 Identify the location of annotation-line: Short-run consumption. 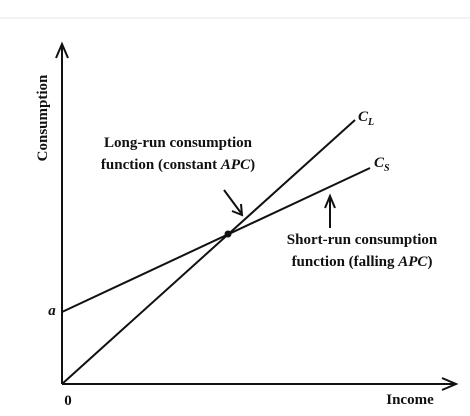
(362, 240).